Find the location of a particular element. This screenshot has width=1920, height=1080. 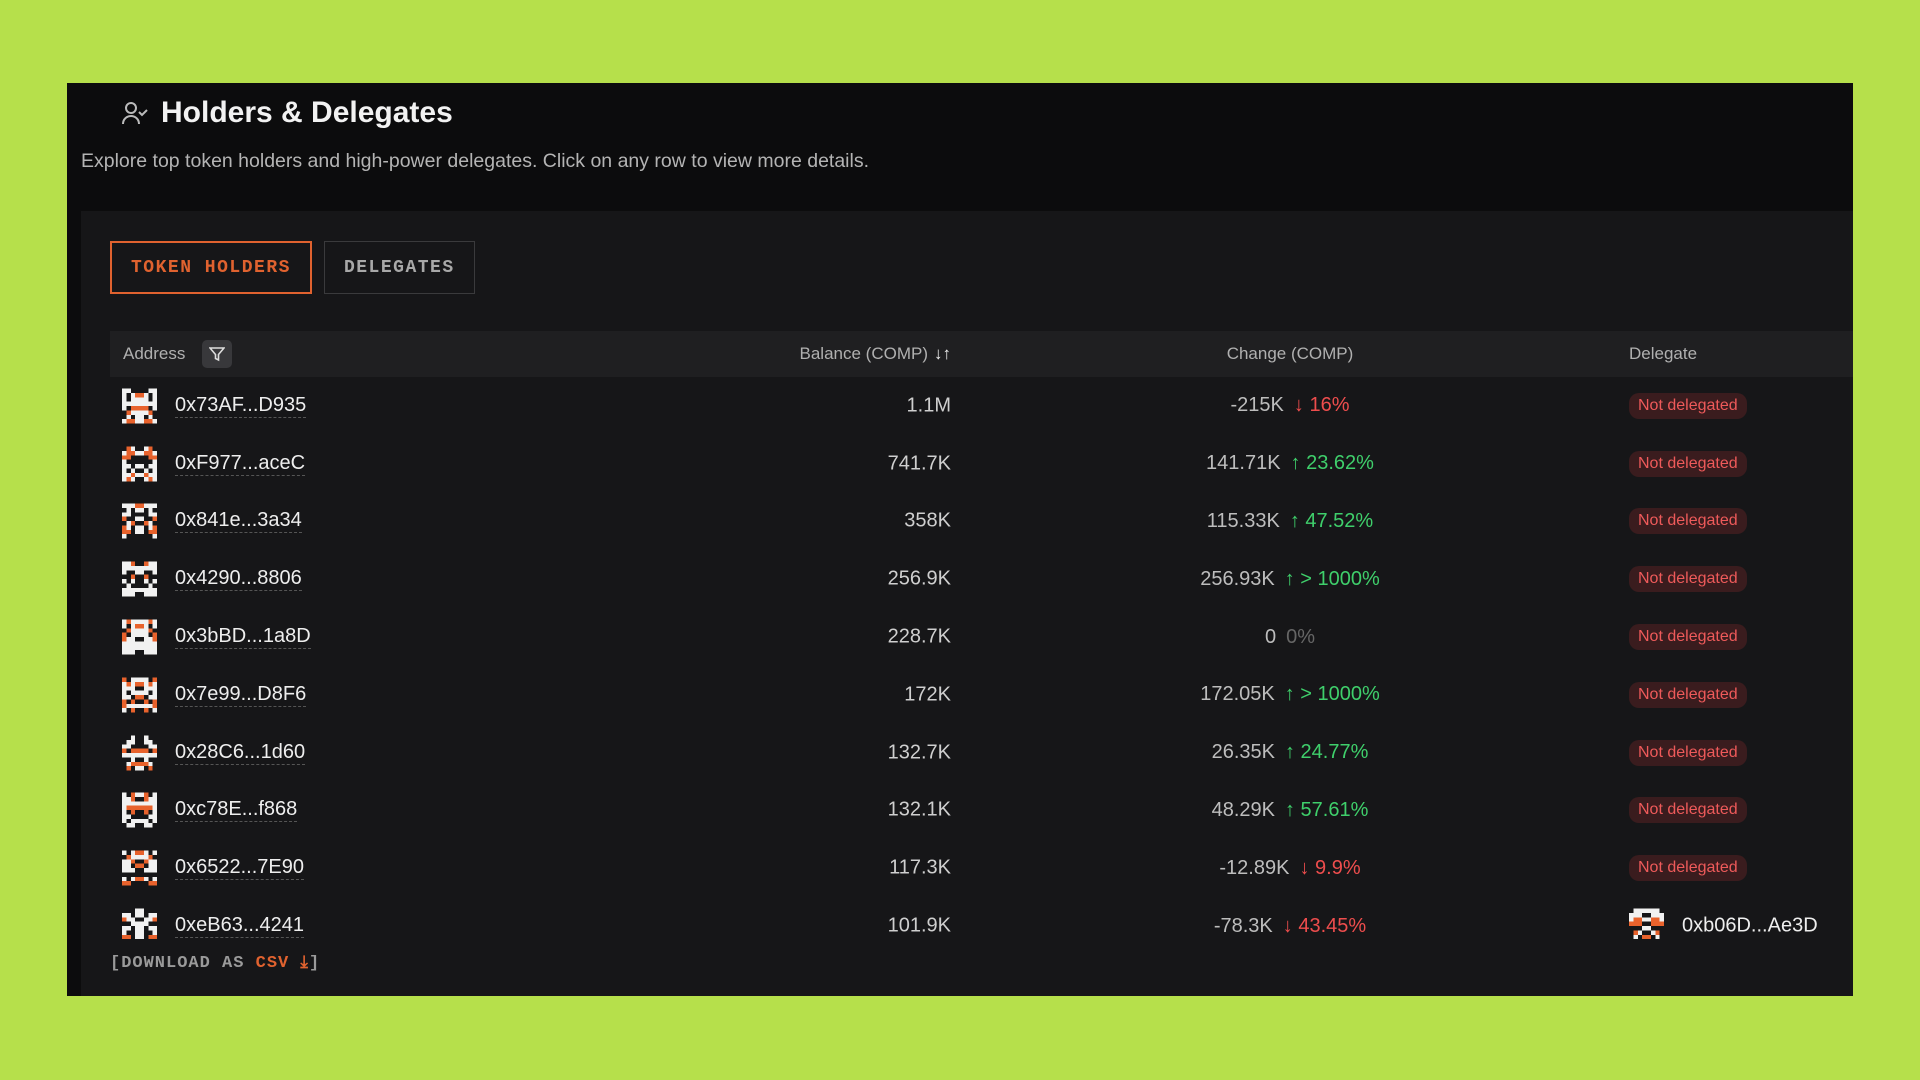

change-cell: -78.3K ↓ 43.45% is located at coordinates (1290, 918).